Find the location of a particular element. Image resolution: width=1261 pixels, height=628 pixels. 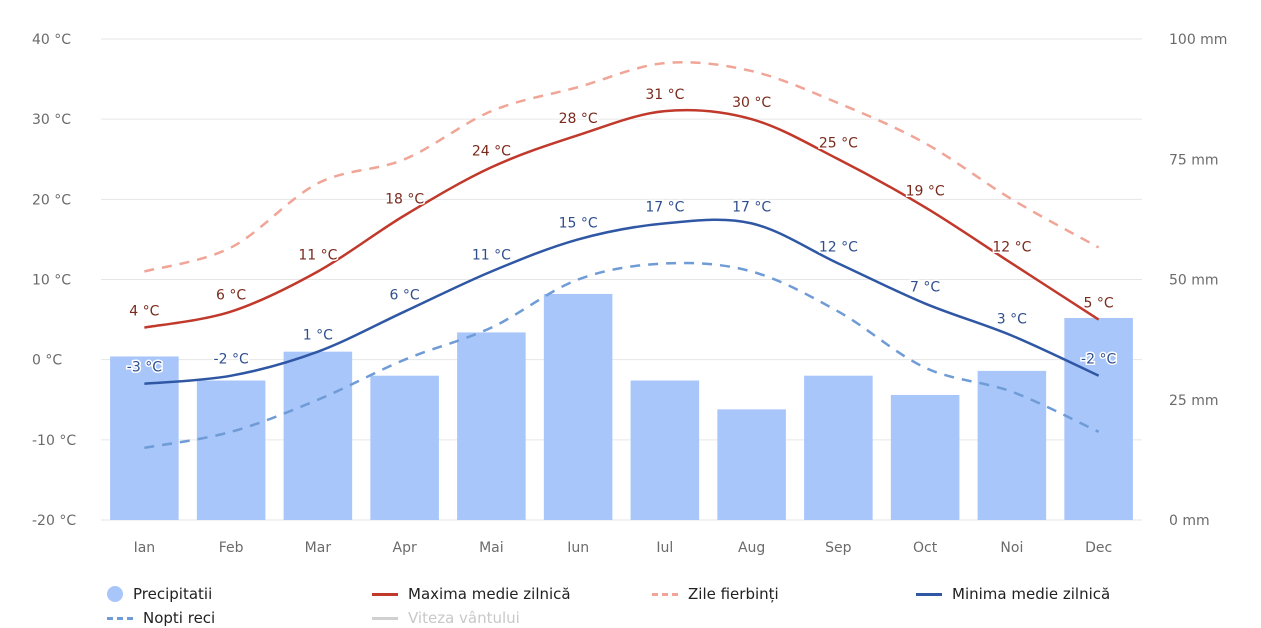

y-left-tick-label: 0 °C is located at coordinates (47, 361).